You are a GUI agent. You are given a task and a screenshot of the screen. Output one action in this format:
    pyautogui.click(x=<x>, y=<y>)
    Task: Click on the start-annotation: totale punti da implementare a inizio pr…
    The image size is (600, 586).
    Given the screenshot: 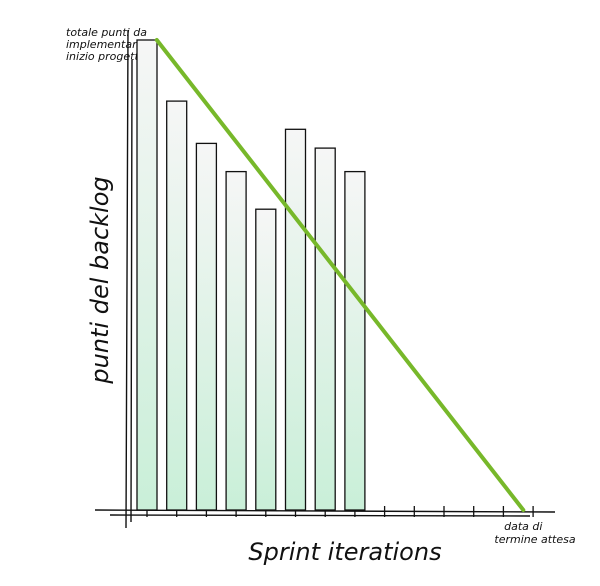 What is the action you would take?
    pyautogui.click(x=111, y=44)
    